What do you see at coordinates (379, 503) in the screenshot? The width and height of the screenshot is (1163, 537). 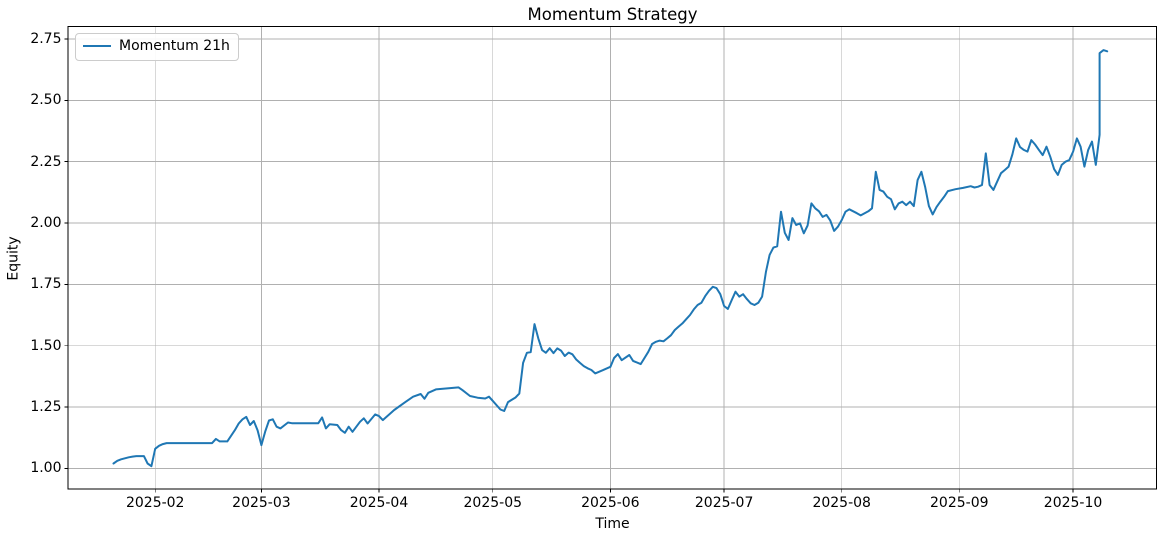 I see `x-tick-label: 2025-04` at bounding box center [379, 503].